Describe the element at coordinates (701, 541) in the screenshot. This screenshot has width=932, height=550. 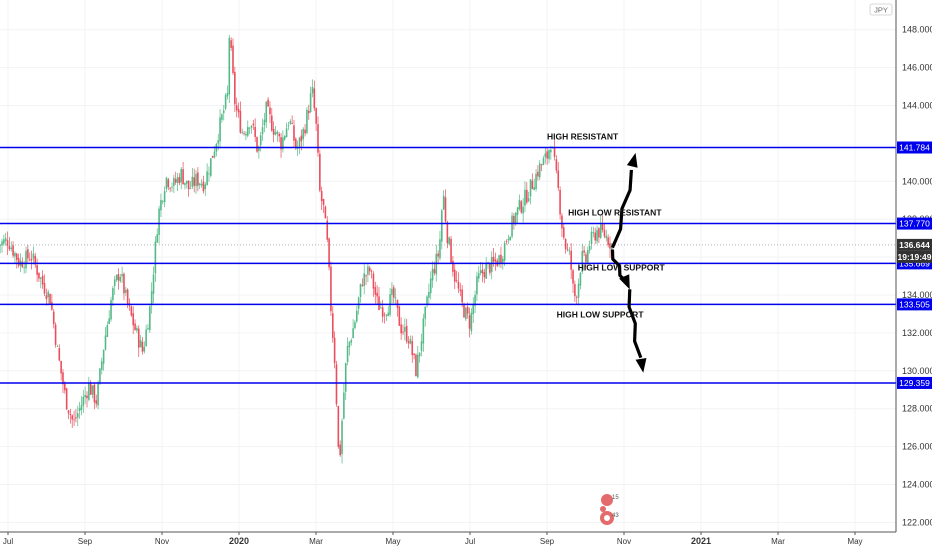
I see `time-tick-label: 2021` at that location.